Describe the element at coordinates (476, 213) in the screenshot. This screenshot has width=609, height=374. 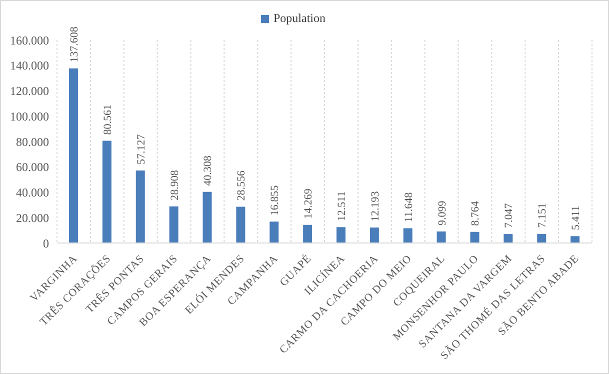
I see `data-label: 8.764` at that location.